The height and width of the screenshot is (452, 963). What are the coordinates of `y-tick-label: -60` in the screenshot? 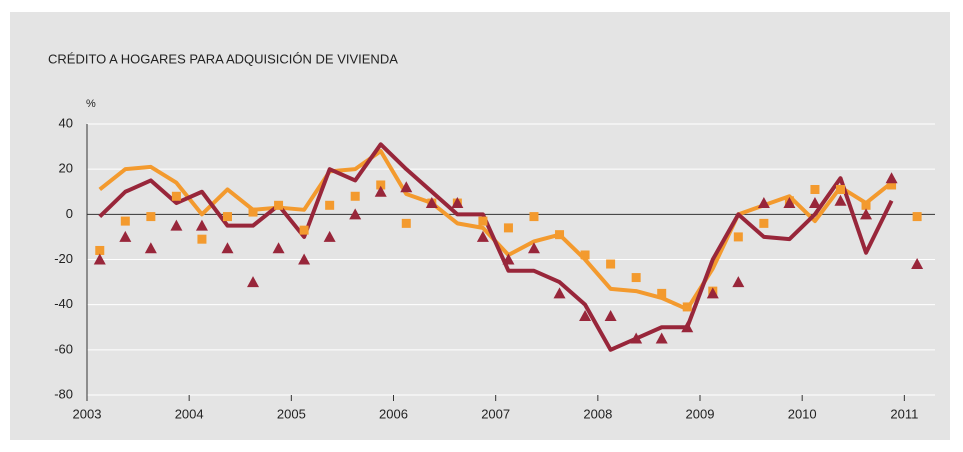 It's located at (63, 348).